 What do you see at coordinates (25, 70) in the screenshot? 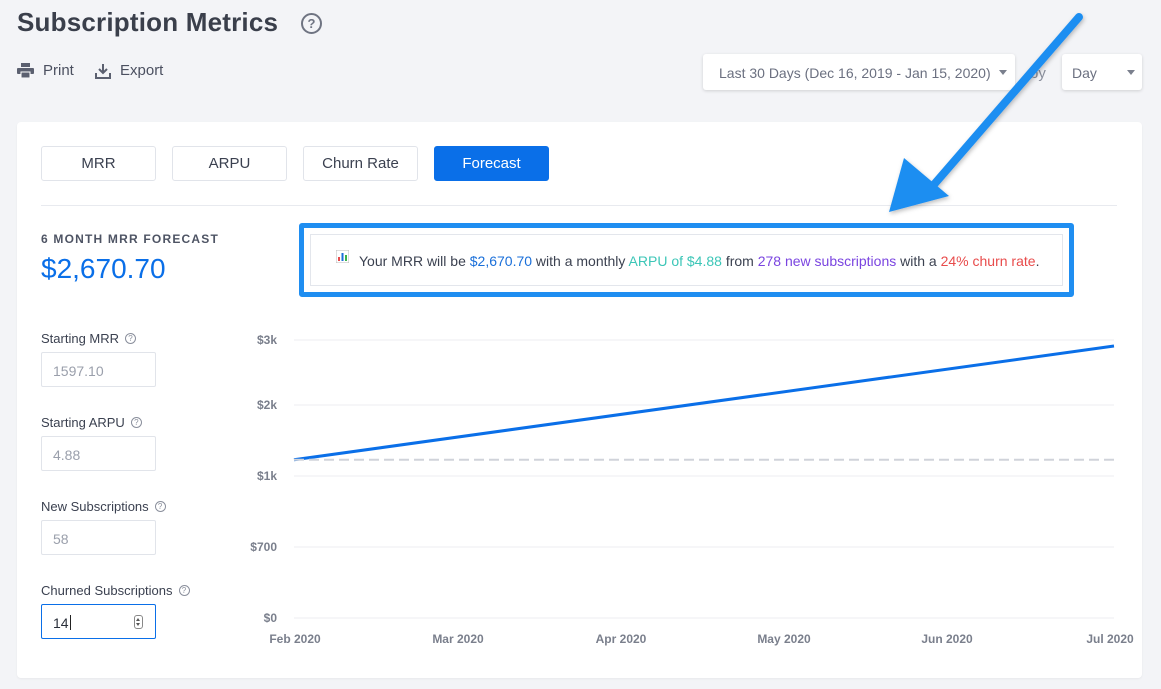
I see `printer-icon` at bounding box center [25, 70].